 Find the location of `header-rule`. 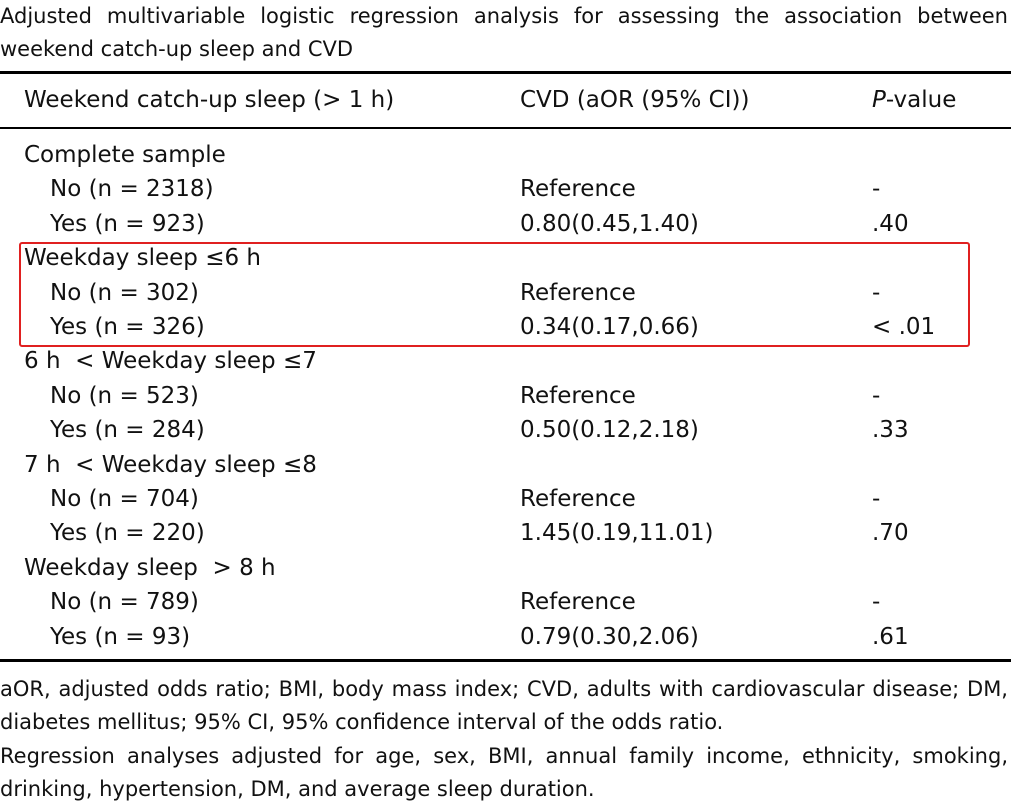

header-rule is located at coordinates (505, 128).